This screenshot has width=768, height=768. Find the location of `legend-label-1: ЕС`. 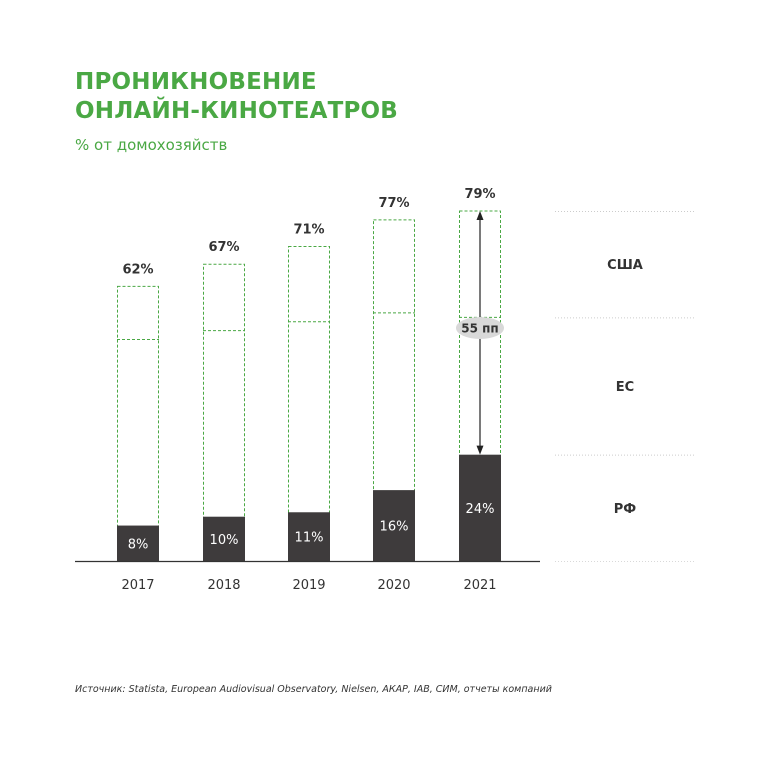

legend-label-1: ЕС is located at coordinates (625, 387).